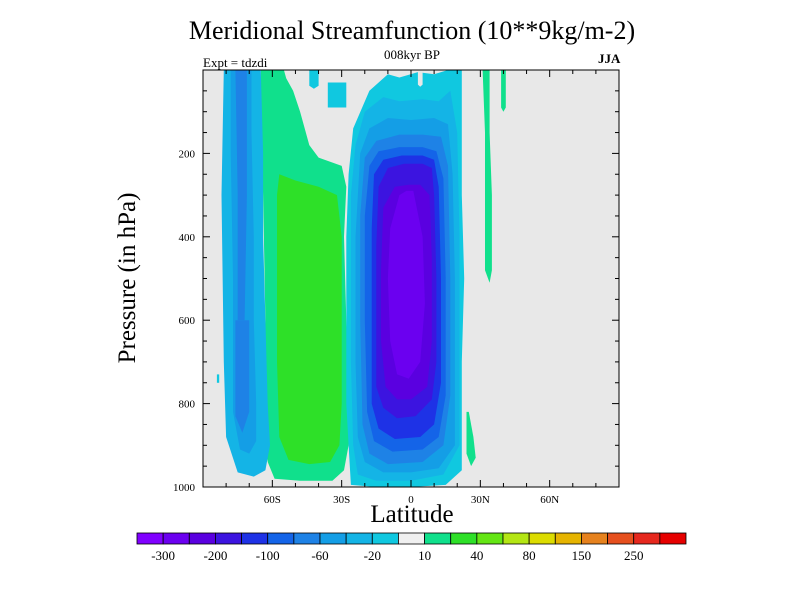 This screenshot has width=800, height=600. What do you see at coordinates (319, 555) in the screenshot?
I see `colorbar-label: -60` at bounding box center [319, 555].